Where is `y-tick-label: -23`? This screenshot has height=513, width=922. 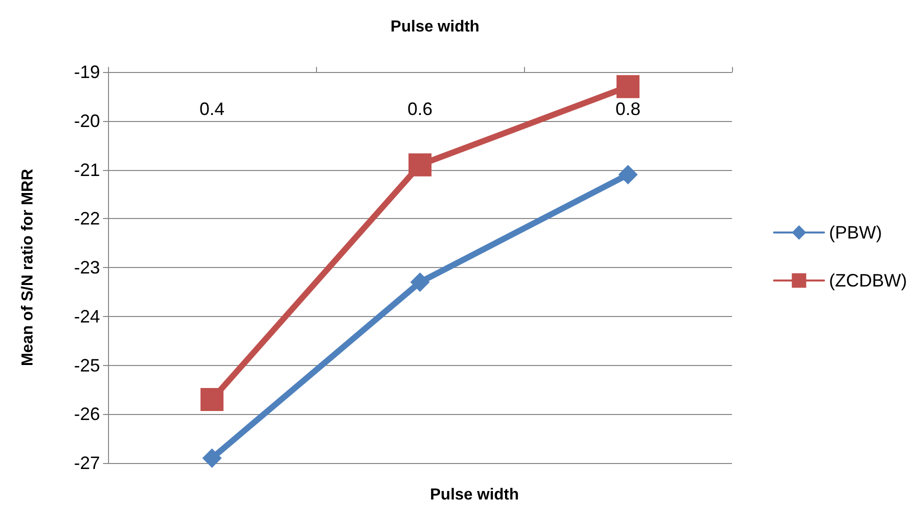
y-tick-label: -23 is located at coordinates (87, 268).